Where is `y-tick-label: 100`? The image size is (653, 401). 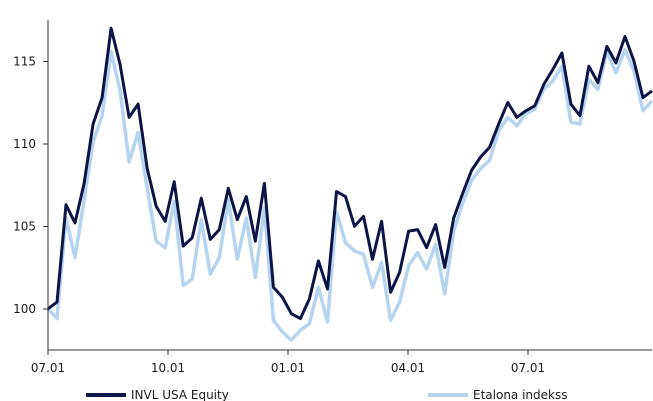
y-tick-label: 100 is located at coordinates (24, 309).